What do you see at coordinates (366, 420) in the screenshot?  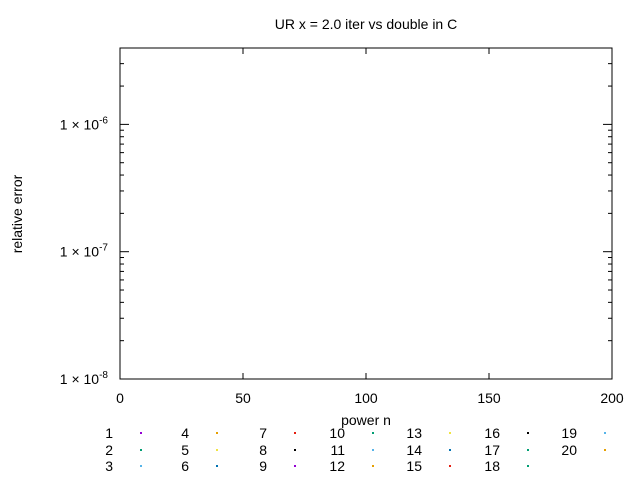 I see `x-axis-label: power n` at bounding box center [366, 420].